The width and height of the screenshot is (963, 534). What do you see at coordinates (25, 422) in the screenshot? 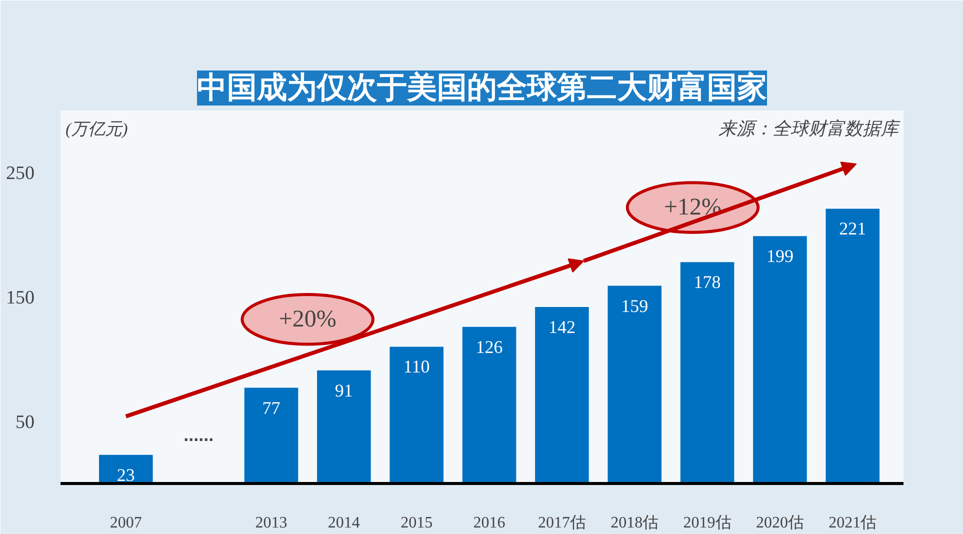
I see `y-tick-label: 50` at bounding box center [25, 422].